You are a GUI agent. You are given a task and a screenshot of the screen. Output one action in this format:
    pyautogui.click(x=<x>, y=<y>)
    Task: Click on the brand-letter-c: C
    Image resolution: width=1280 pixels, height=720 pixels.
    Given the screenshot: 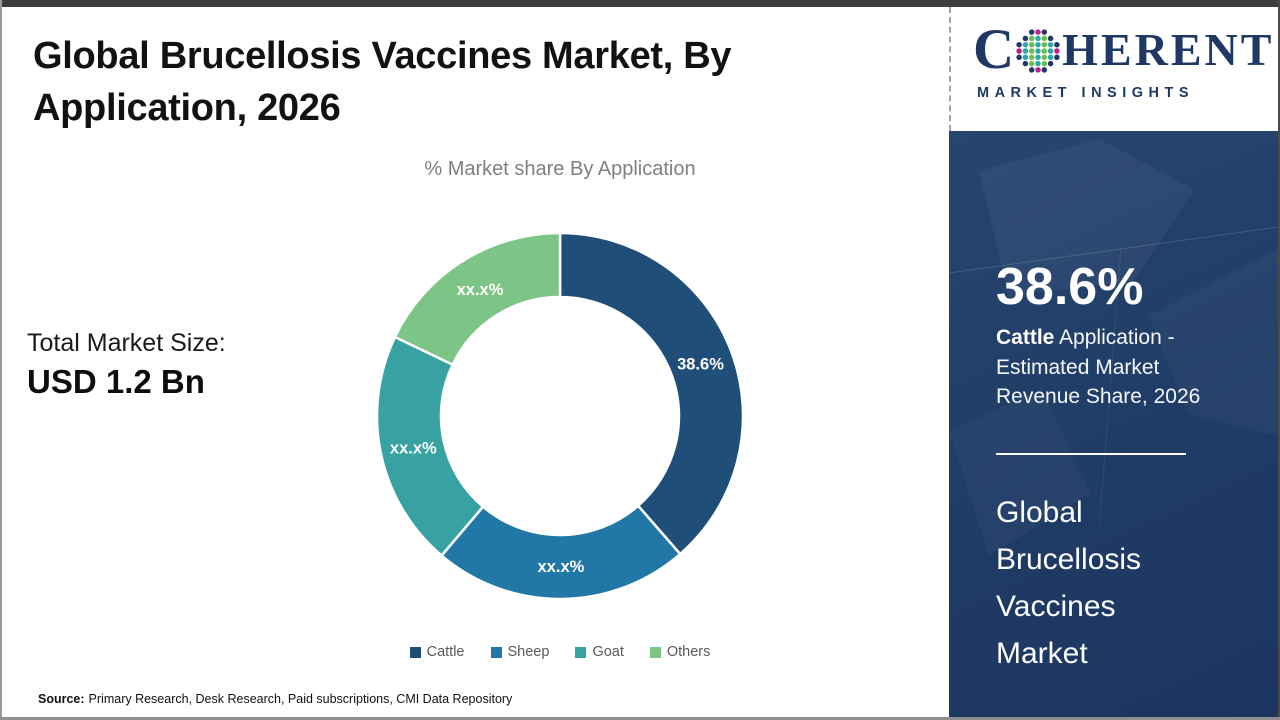 What is the action you would take?
    pyautogui.click(x=994, y=49)
    